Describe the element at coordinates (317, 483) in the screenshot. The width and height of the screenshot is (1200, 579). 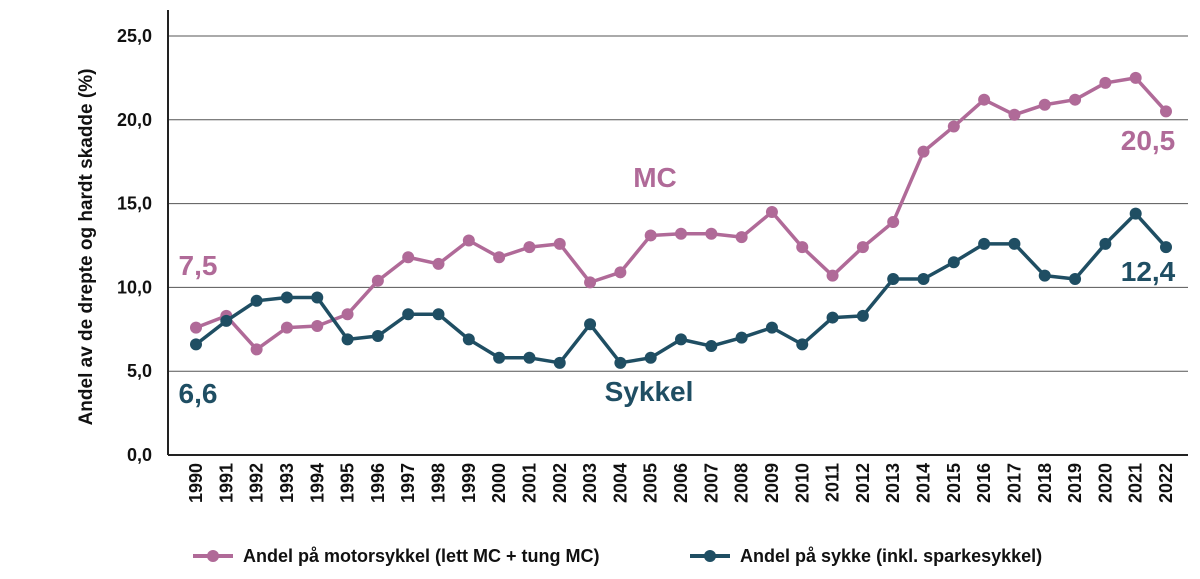
I see `x-tick-label: 1994` at that location.